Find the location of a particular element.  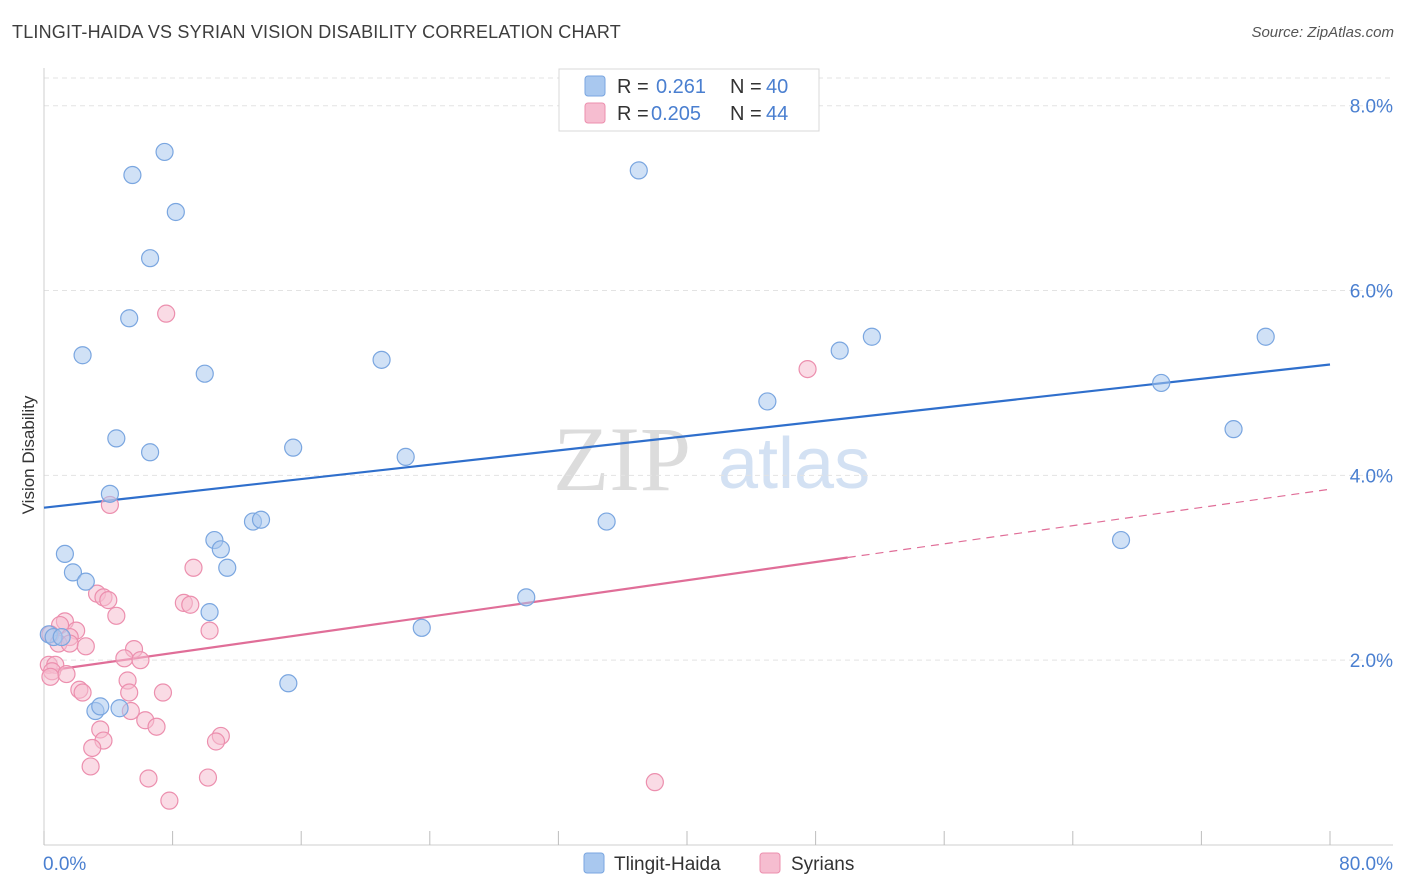

y-tick-label: 4.0% is located at coordinates (1371, 476).